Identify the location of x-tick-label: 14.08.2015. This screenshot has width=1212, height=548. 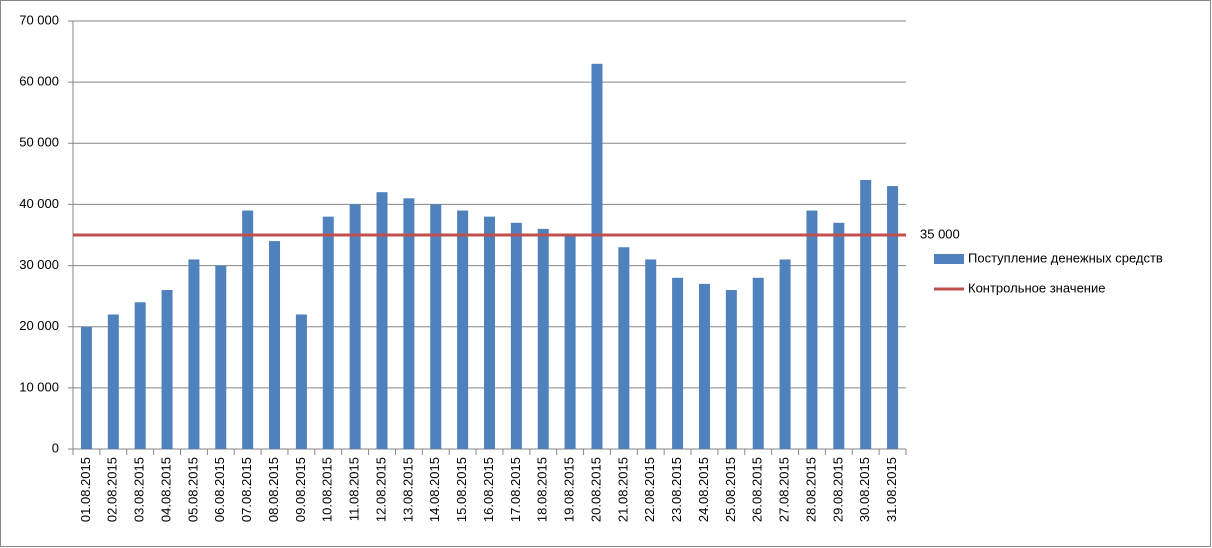
(434, 489).